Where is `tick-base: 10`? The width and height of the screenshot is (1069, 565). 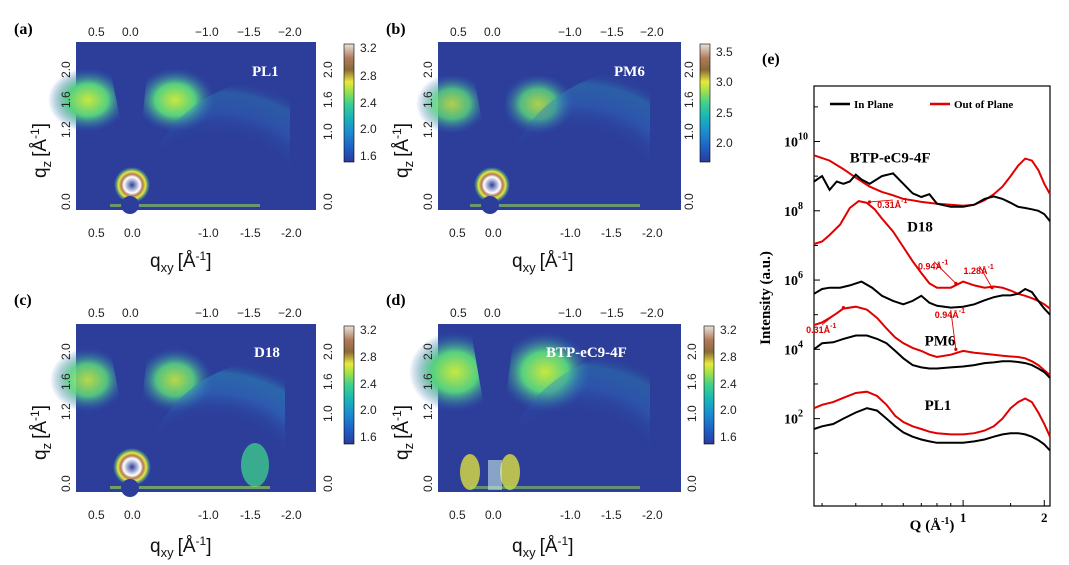 tick-base: 10 is located at coordinates (791, 420).